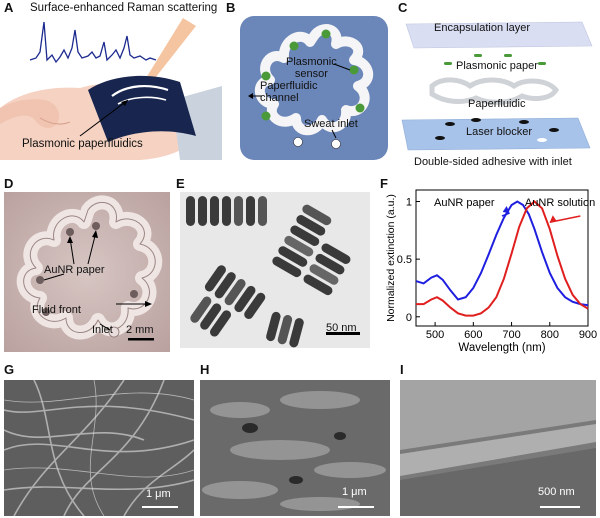  What do you see at coordinates (180, 183) in the screenshot?
I see `panel-label-e: E` at bounding box center [180, 183].